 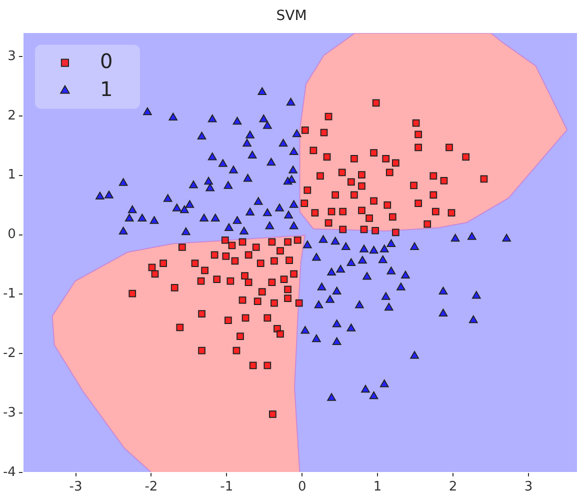 I want to click on x-tick-label: -3, so click(x=75, y=487).